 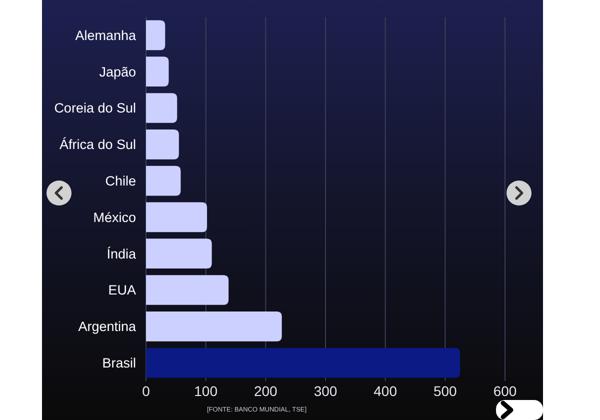 I want to click on y-tick-label: Brasil, so click(x=119, y=363).